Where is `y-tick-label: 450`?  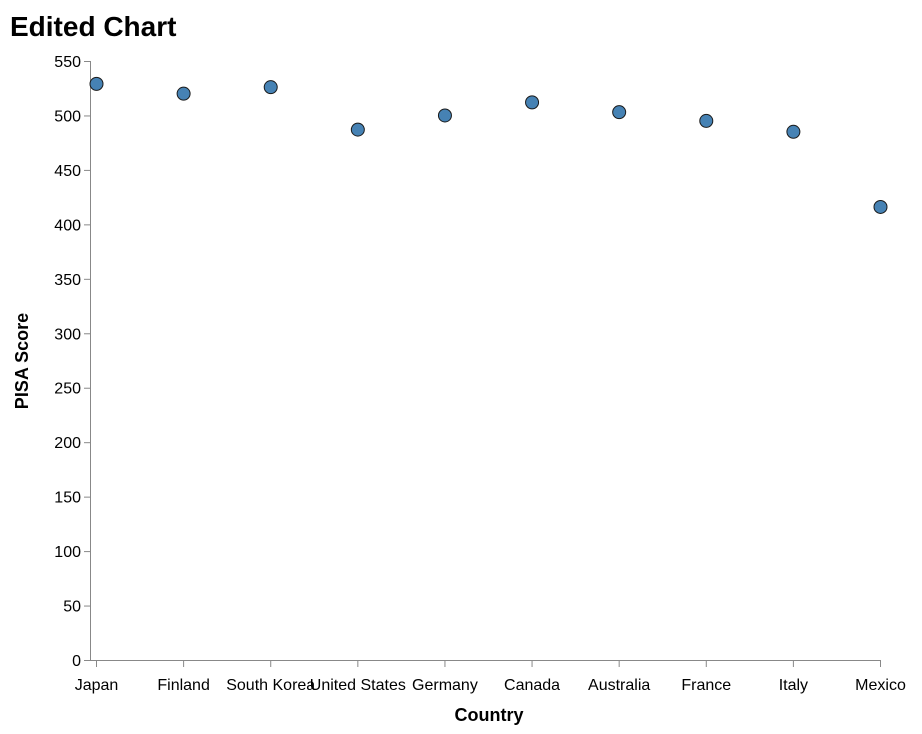 y-tick-label: 450 is located at coordinates (67, 171).